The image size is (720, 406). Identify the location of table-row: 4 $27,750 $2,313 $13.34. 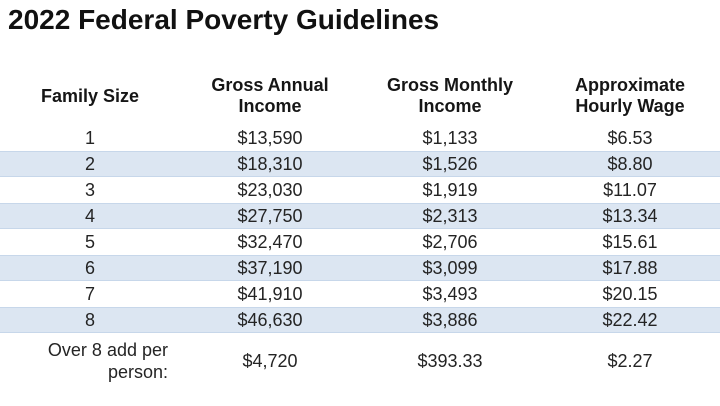
(360, 216).